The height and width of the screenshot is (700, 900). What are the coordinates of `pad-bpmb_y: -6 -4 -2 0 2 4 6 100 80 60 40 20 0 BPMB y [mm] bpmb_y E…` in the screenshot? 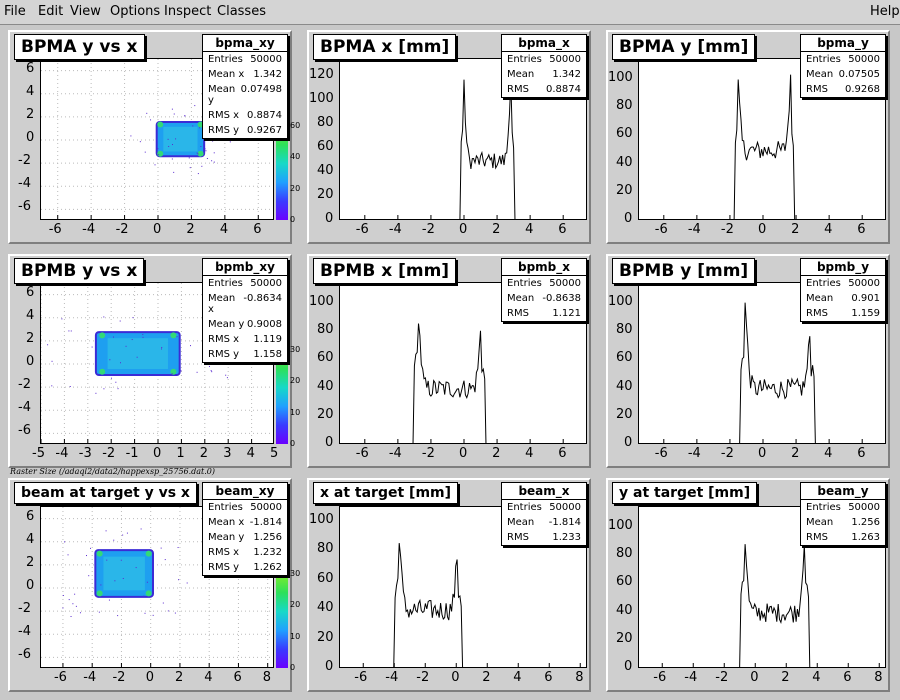 It's located at (748, 361).